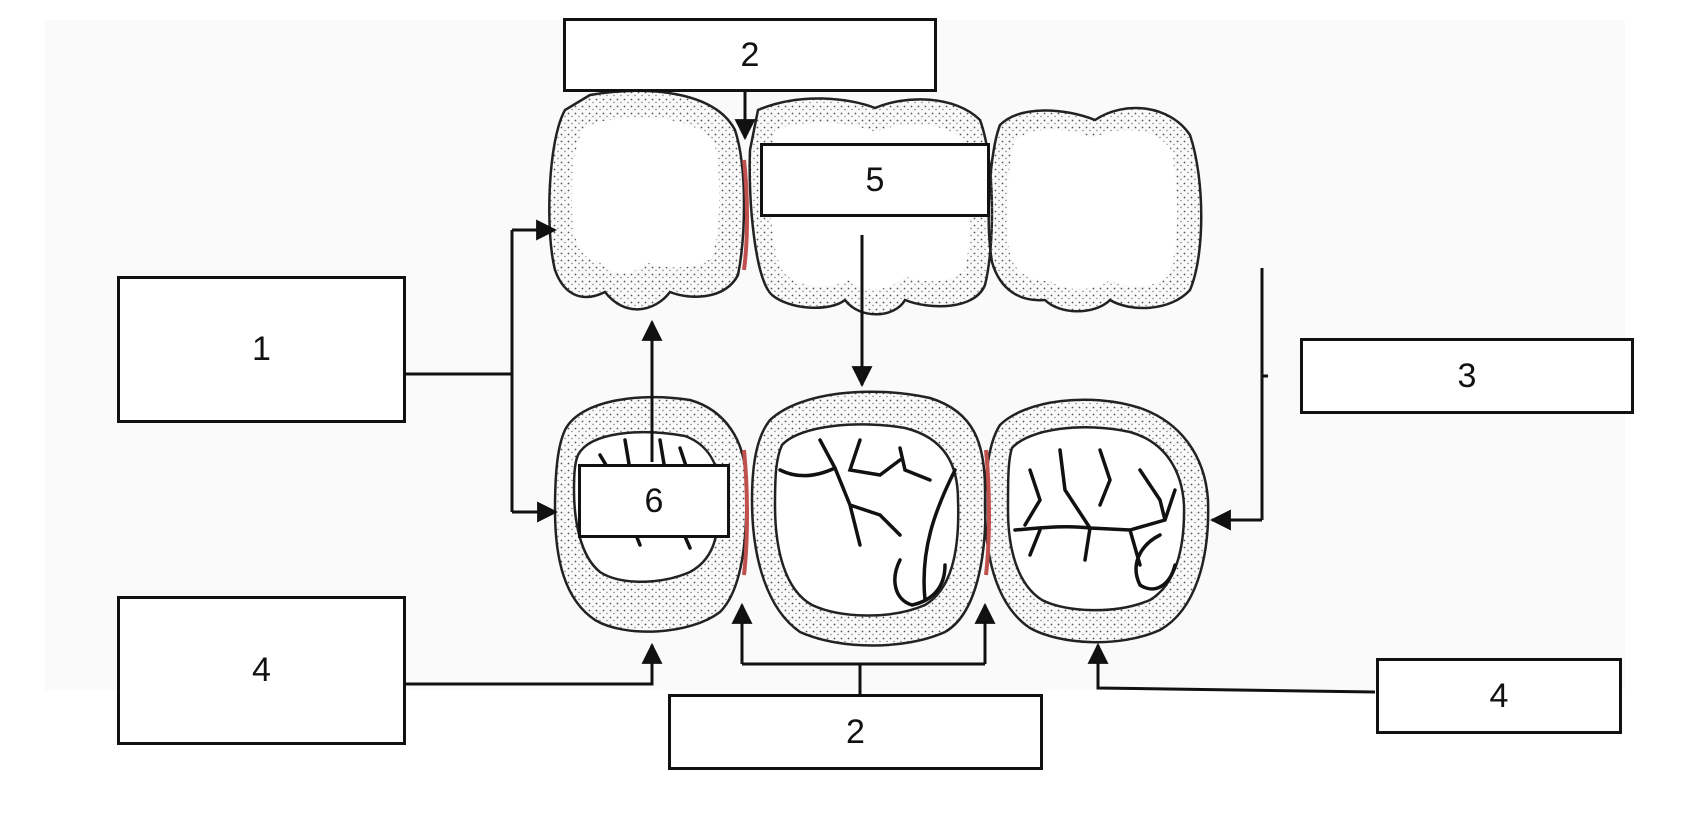  I want to click on label-text: 3, so click(1467, 375).